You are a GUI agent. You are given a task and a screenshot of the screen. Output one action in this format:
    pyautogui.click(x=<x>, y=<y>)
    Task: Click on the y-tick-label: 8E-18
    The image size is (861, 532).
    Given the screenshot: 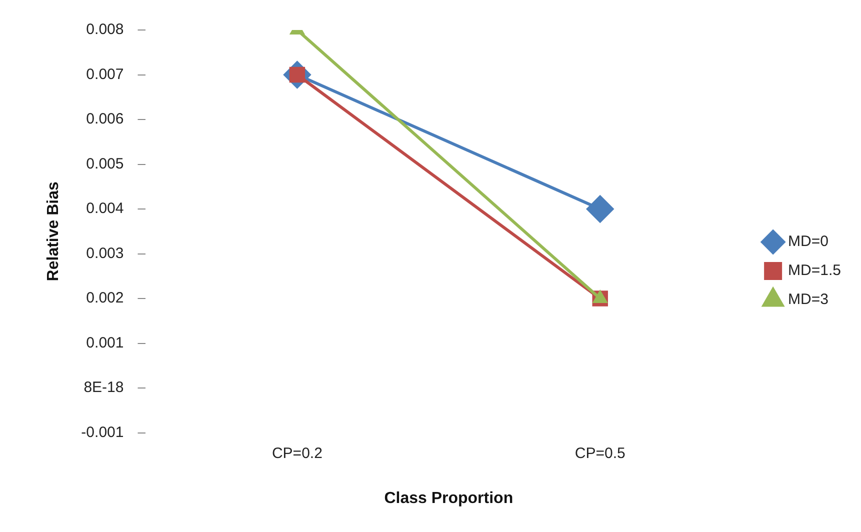 What is the action you would take?
    pyautogui.click(x=104, y=387)
    